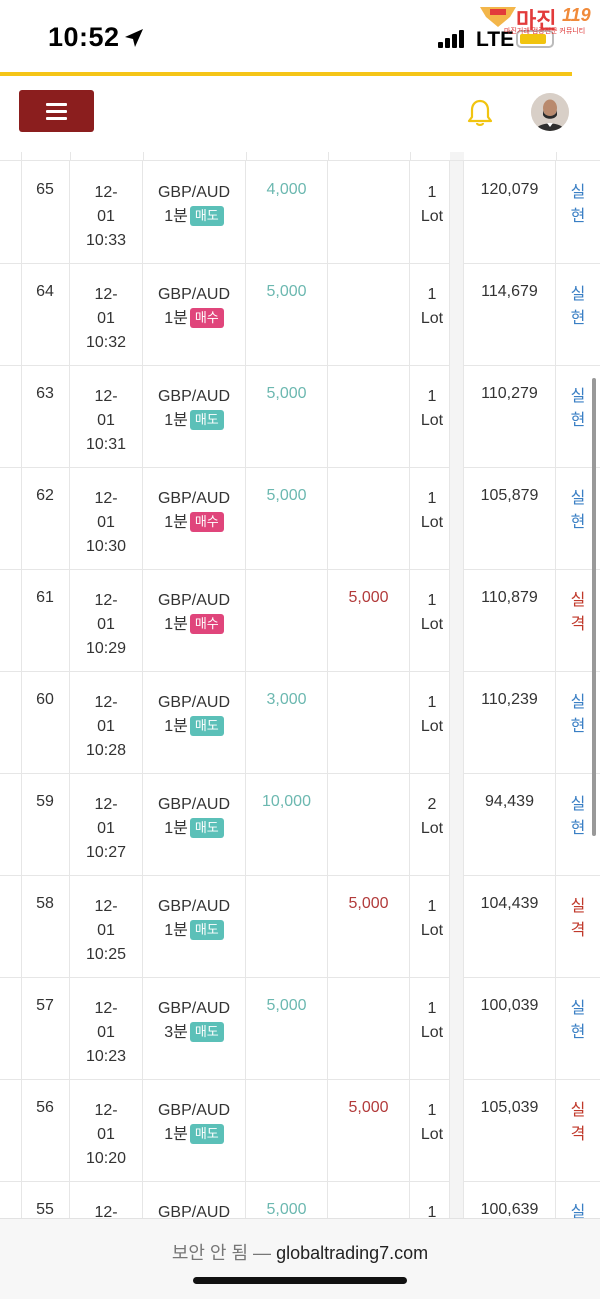 Image resolution: width=600 pixels, height=1299 pixels. I want to click on time-line: 10:32, so click(106, 342).